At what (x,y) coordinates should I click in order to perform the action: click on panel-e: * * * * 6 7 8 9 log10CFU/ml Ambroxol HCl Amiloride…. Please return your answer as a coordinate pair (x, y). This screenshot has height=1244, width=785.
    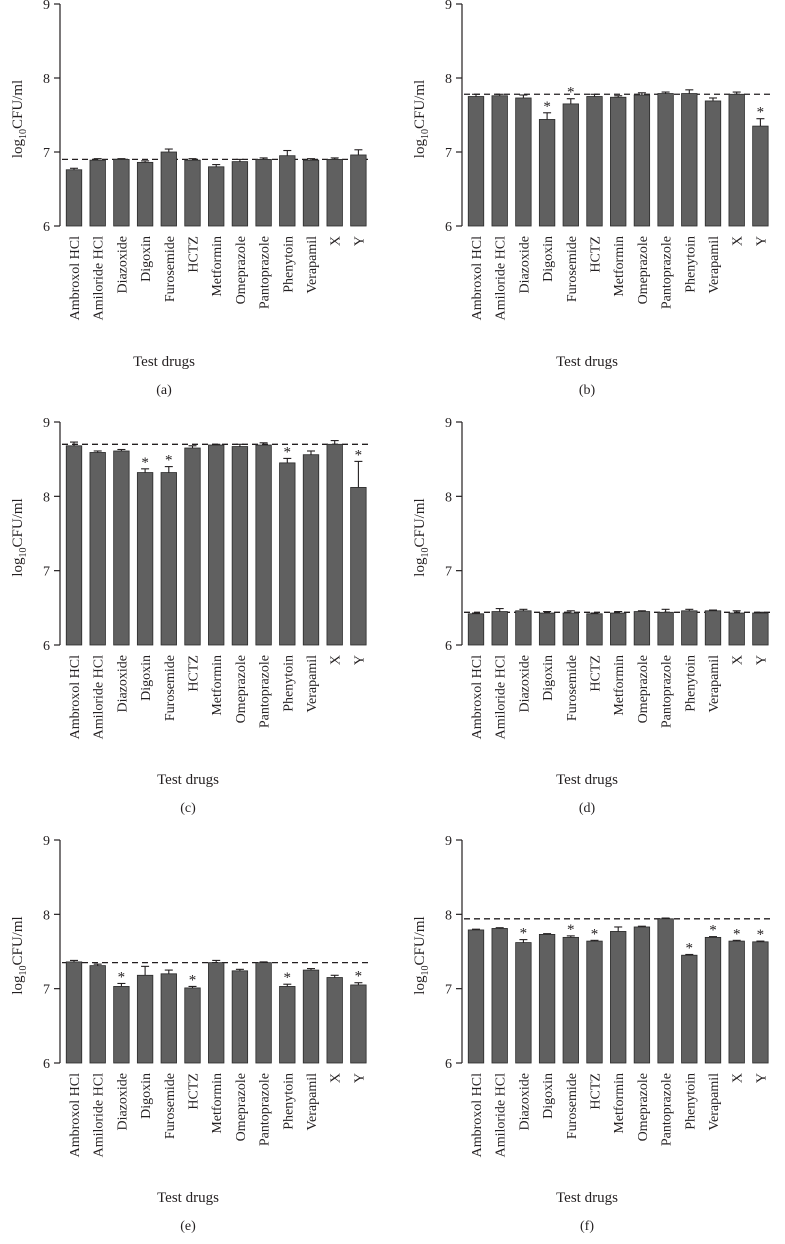
    Looking at the image, I should click on (190, 1034).